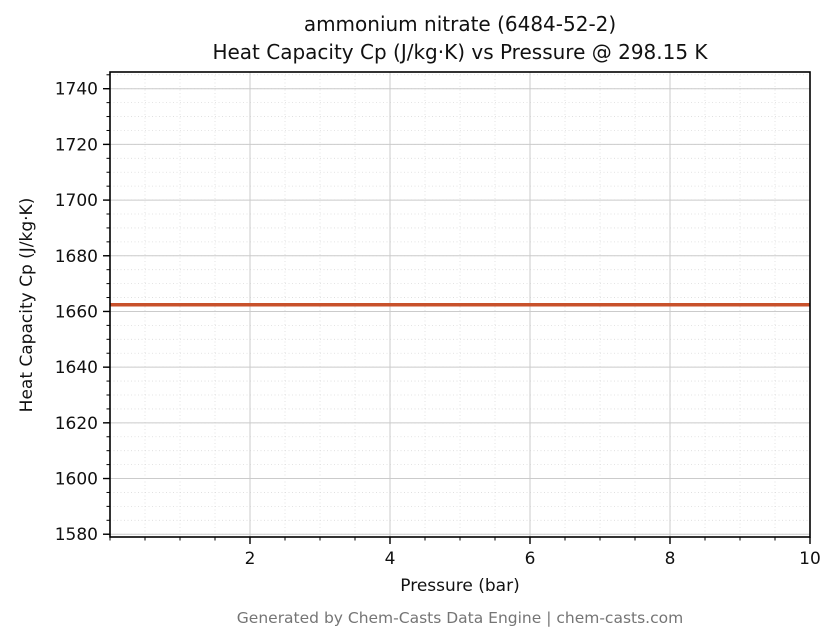 The width and height of the screenshot is (836, 644). What do you see at coordinates (670, 559) in the screenshot?
I see `x-tick-label: 8` at bounding box center [670, 559].